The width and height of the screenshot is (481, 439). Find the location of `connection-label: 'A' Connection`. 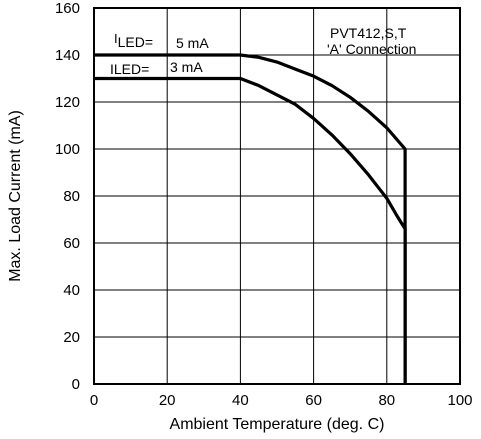

connection-label: 'A' Connection is located at coordinates (371, 49).